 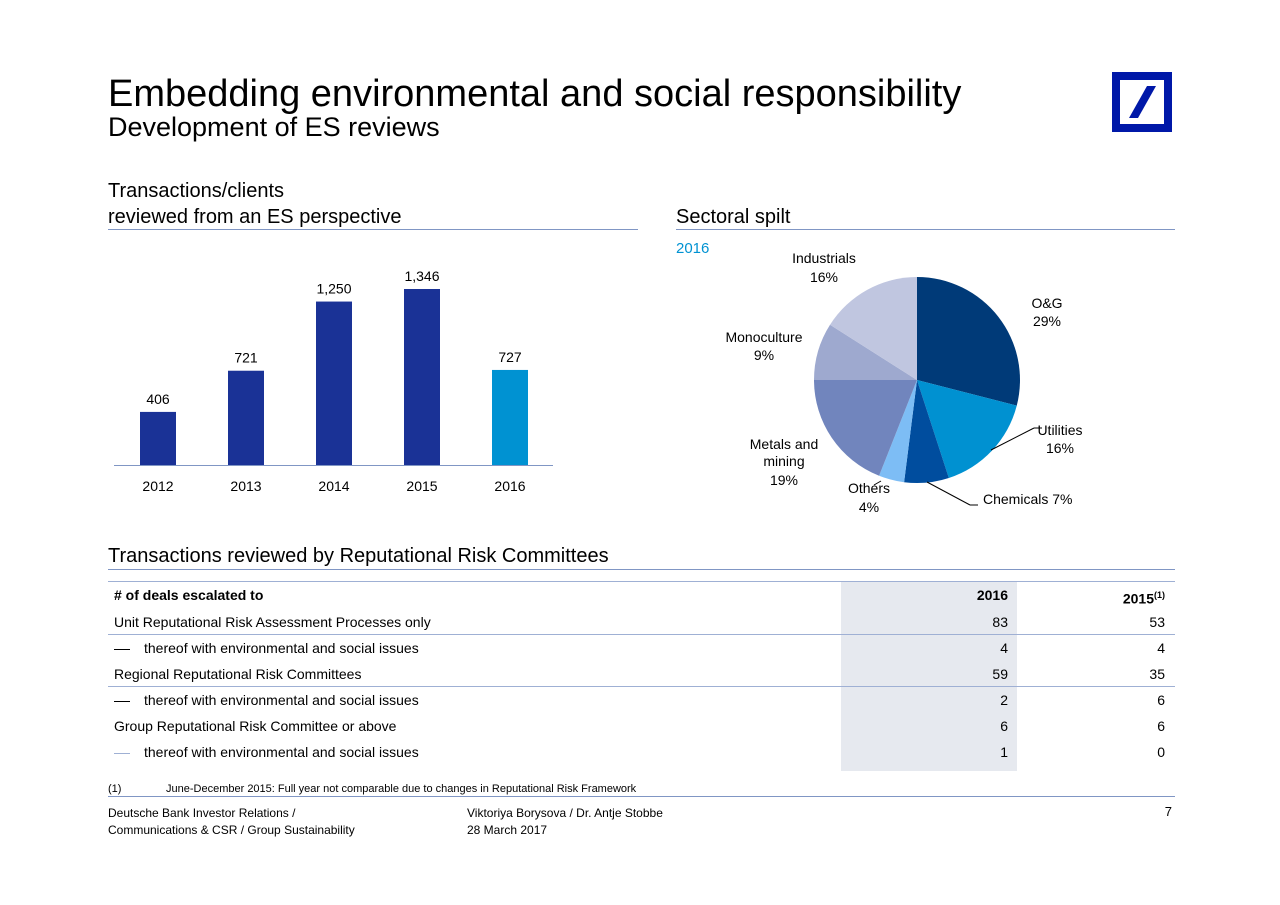 I want to click on bar-value-label-2014: 1,250, so click(x=333, y=289).